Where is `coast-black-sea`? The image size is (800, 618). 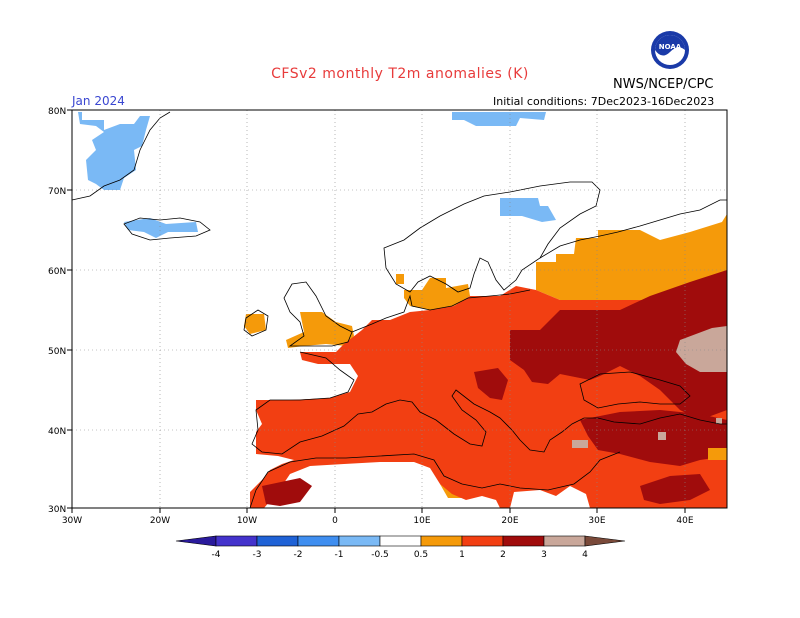
coast-black-sea is located at coordinates (635, 390).